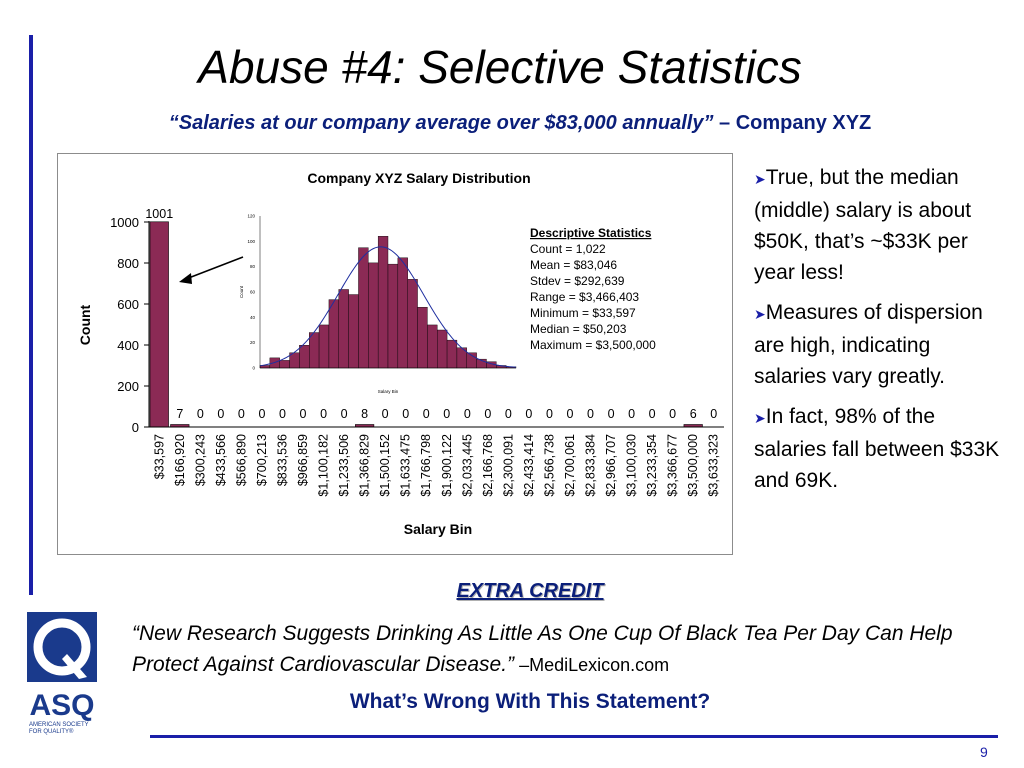 Image resolution: width=1024 pixels, height=768 pixels. What do you see at coordinates (159, 214) in the screenshot?
I see `bar-data-label: 1001` at bounding box center [159, 214].